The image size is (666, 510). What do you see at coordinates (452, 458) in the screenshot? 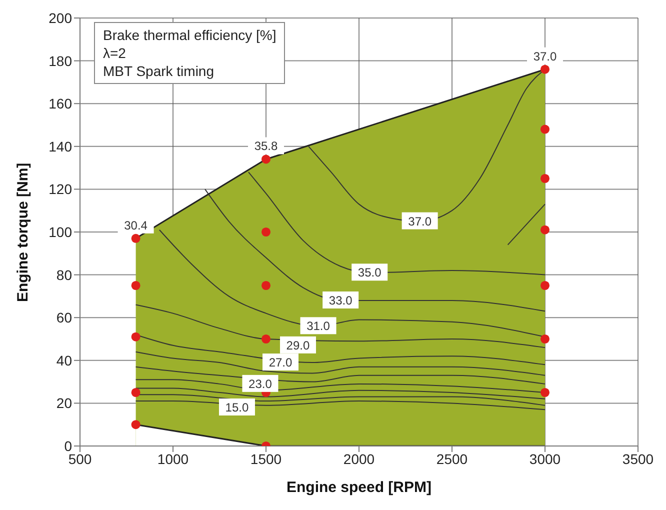
I see `x-tick-label: 2500` at bounding box center [452, 458].